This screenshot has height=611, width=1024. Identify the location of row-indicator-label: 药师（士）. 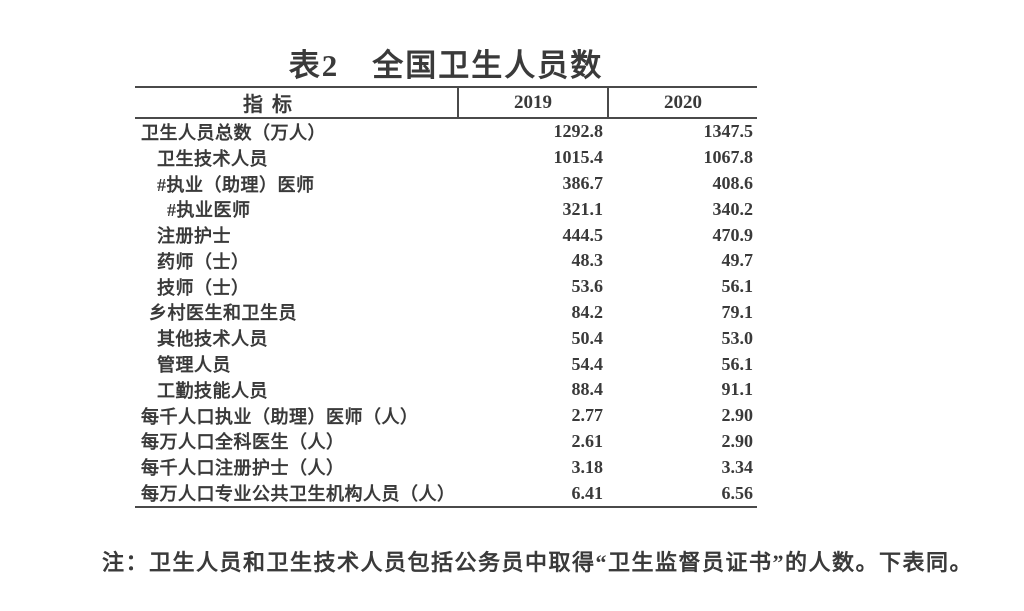
(203, 261).